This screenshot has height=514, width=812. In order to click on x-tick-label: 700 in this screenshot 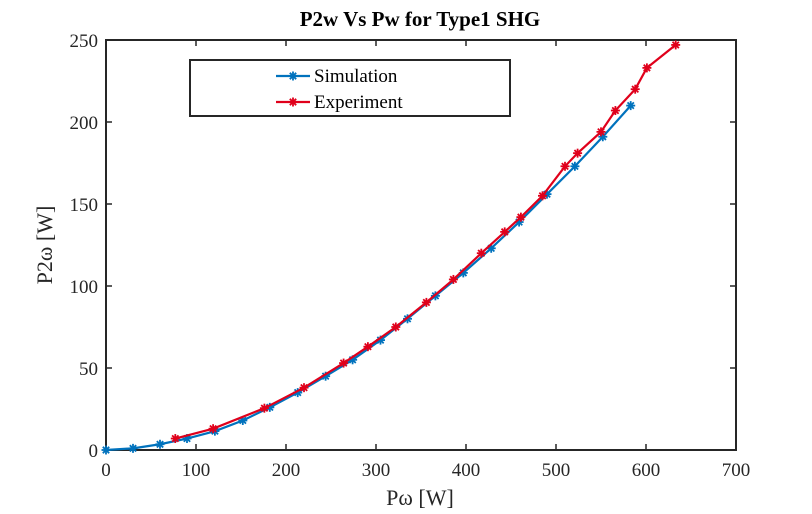, I will do `click(736, 470)`.